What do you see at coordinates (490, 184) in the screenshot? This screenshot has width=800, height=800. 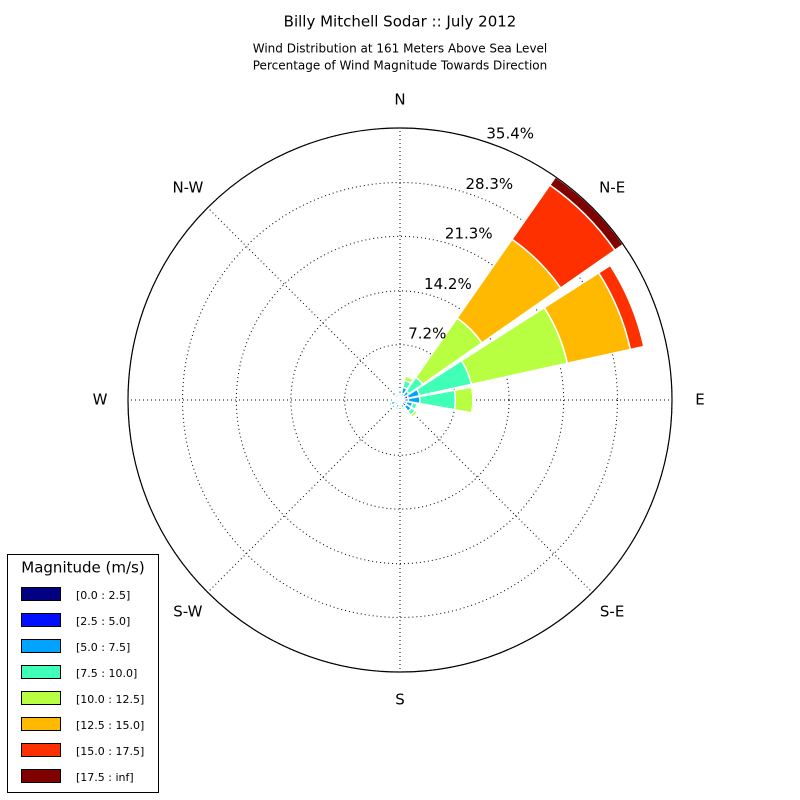 I see `r-tick-label: 28.3%` at bounding box center [490, 184].